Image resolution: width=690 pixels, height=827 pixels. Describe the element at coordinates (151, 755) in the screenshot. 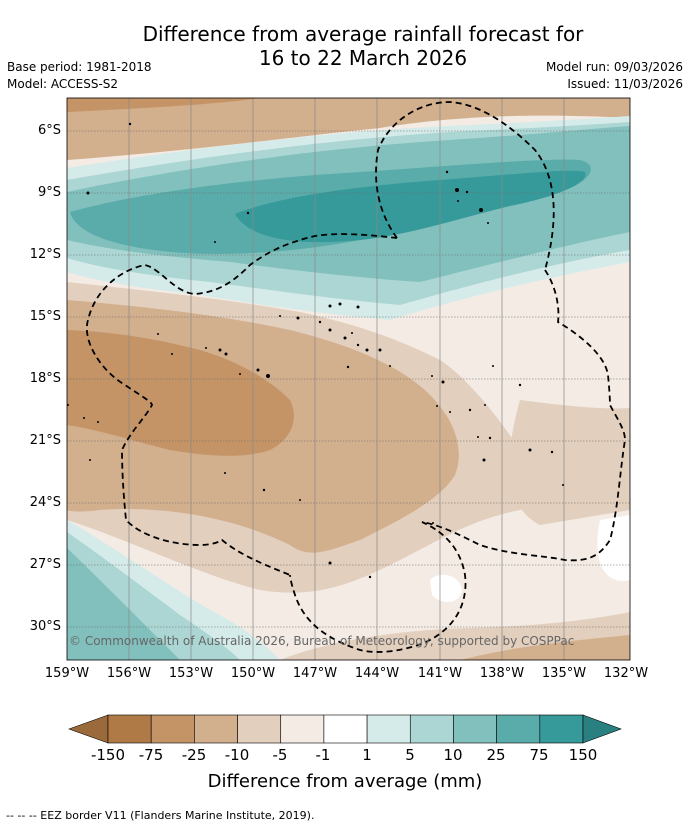

I see `colorbar-label: -75` at that location.